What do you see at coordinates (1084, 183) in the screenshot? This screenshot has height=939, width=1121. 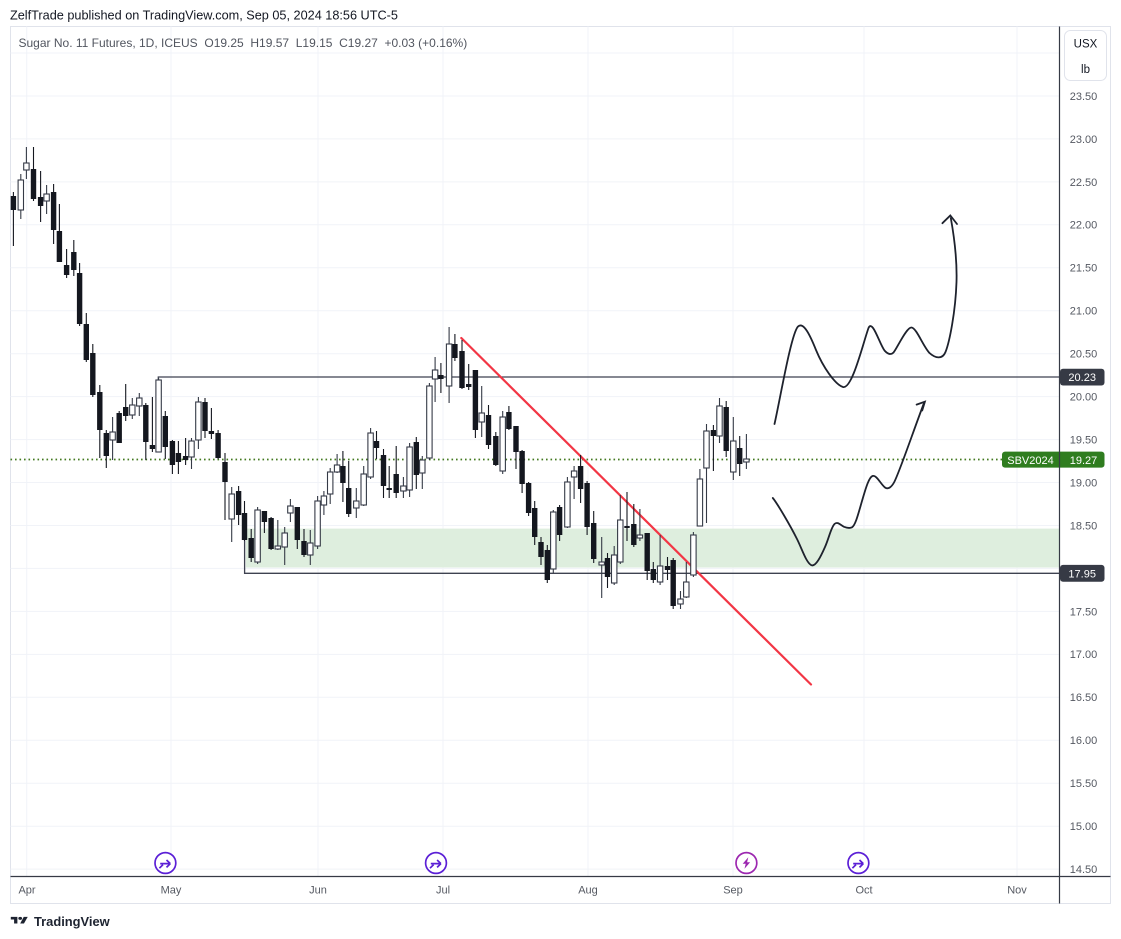 I see `svg-text: 22.50` at bounding box center [1084, 183].